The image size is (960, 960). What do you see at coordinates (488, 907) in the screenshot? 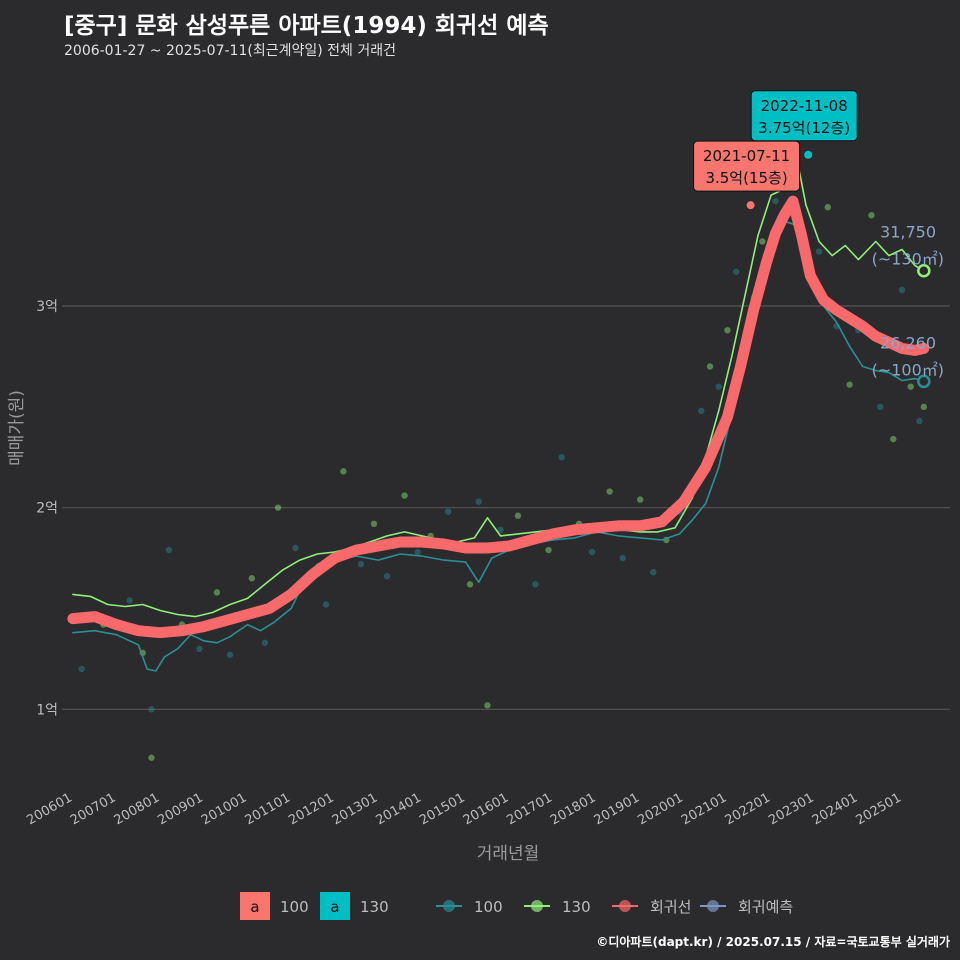
I see `legend-line-label: 100` at bounding box center [488, 907].